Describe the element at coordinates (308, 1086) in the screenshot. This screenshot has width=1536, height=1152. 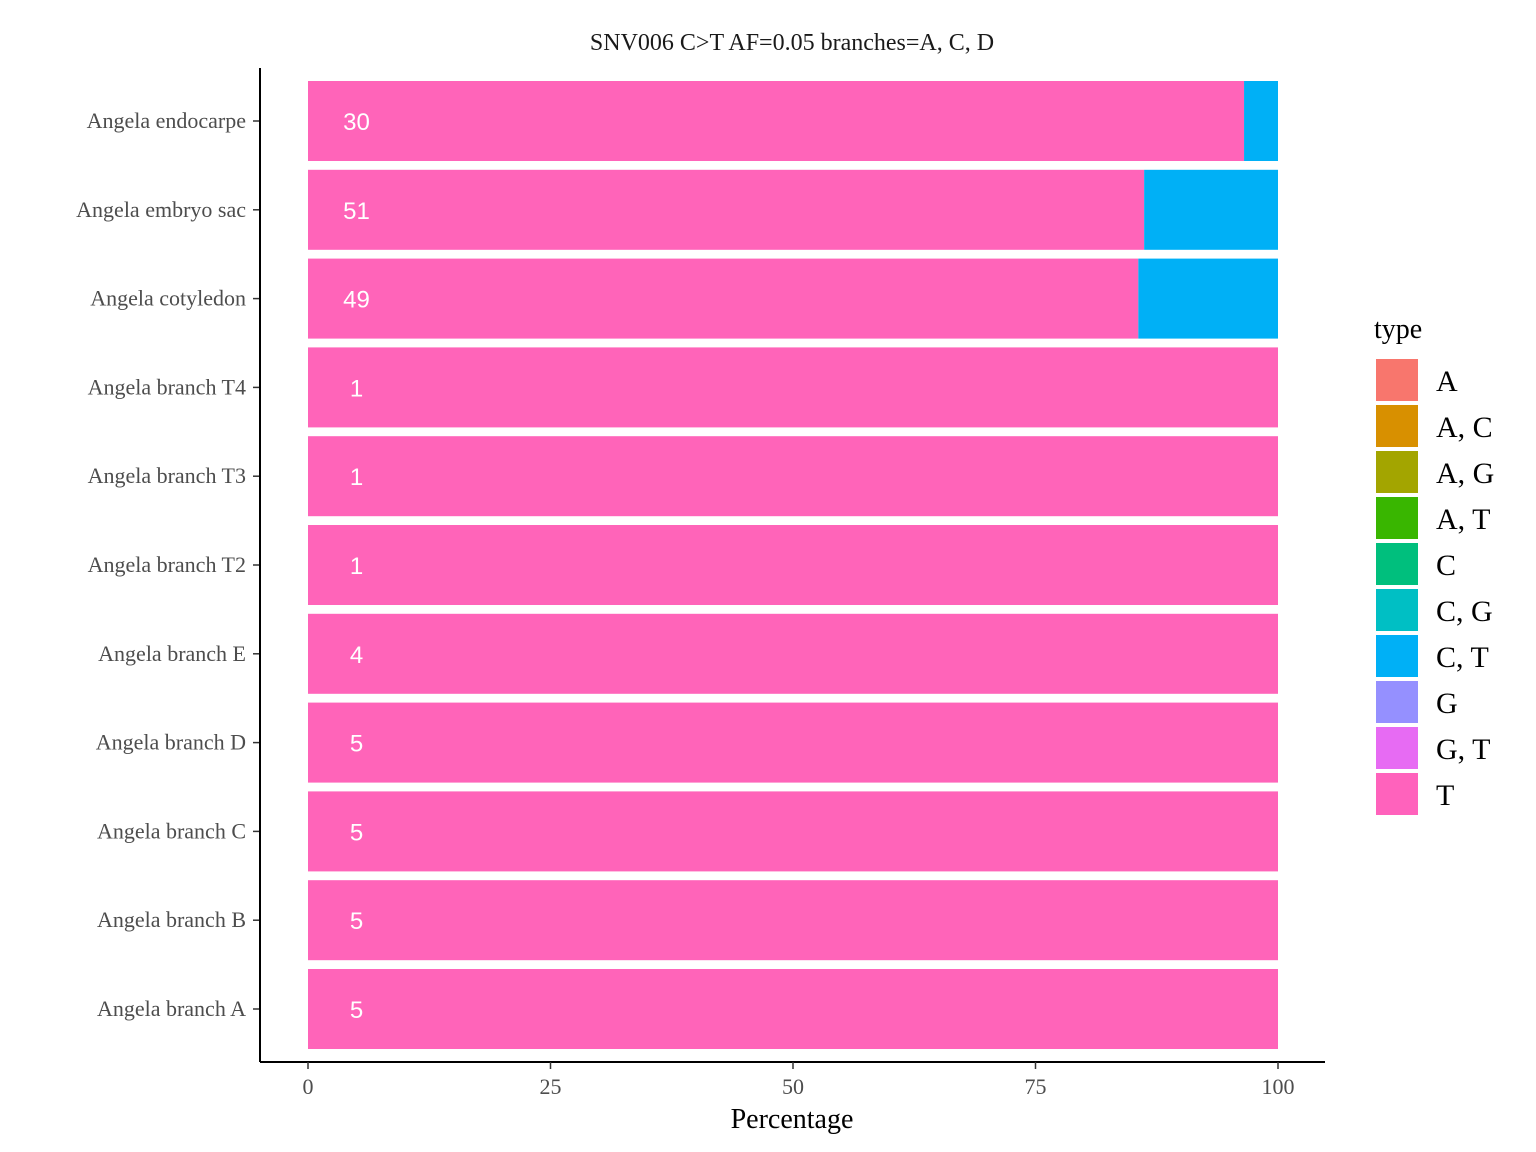
I see `x-tick-label: 0` at that location.